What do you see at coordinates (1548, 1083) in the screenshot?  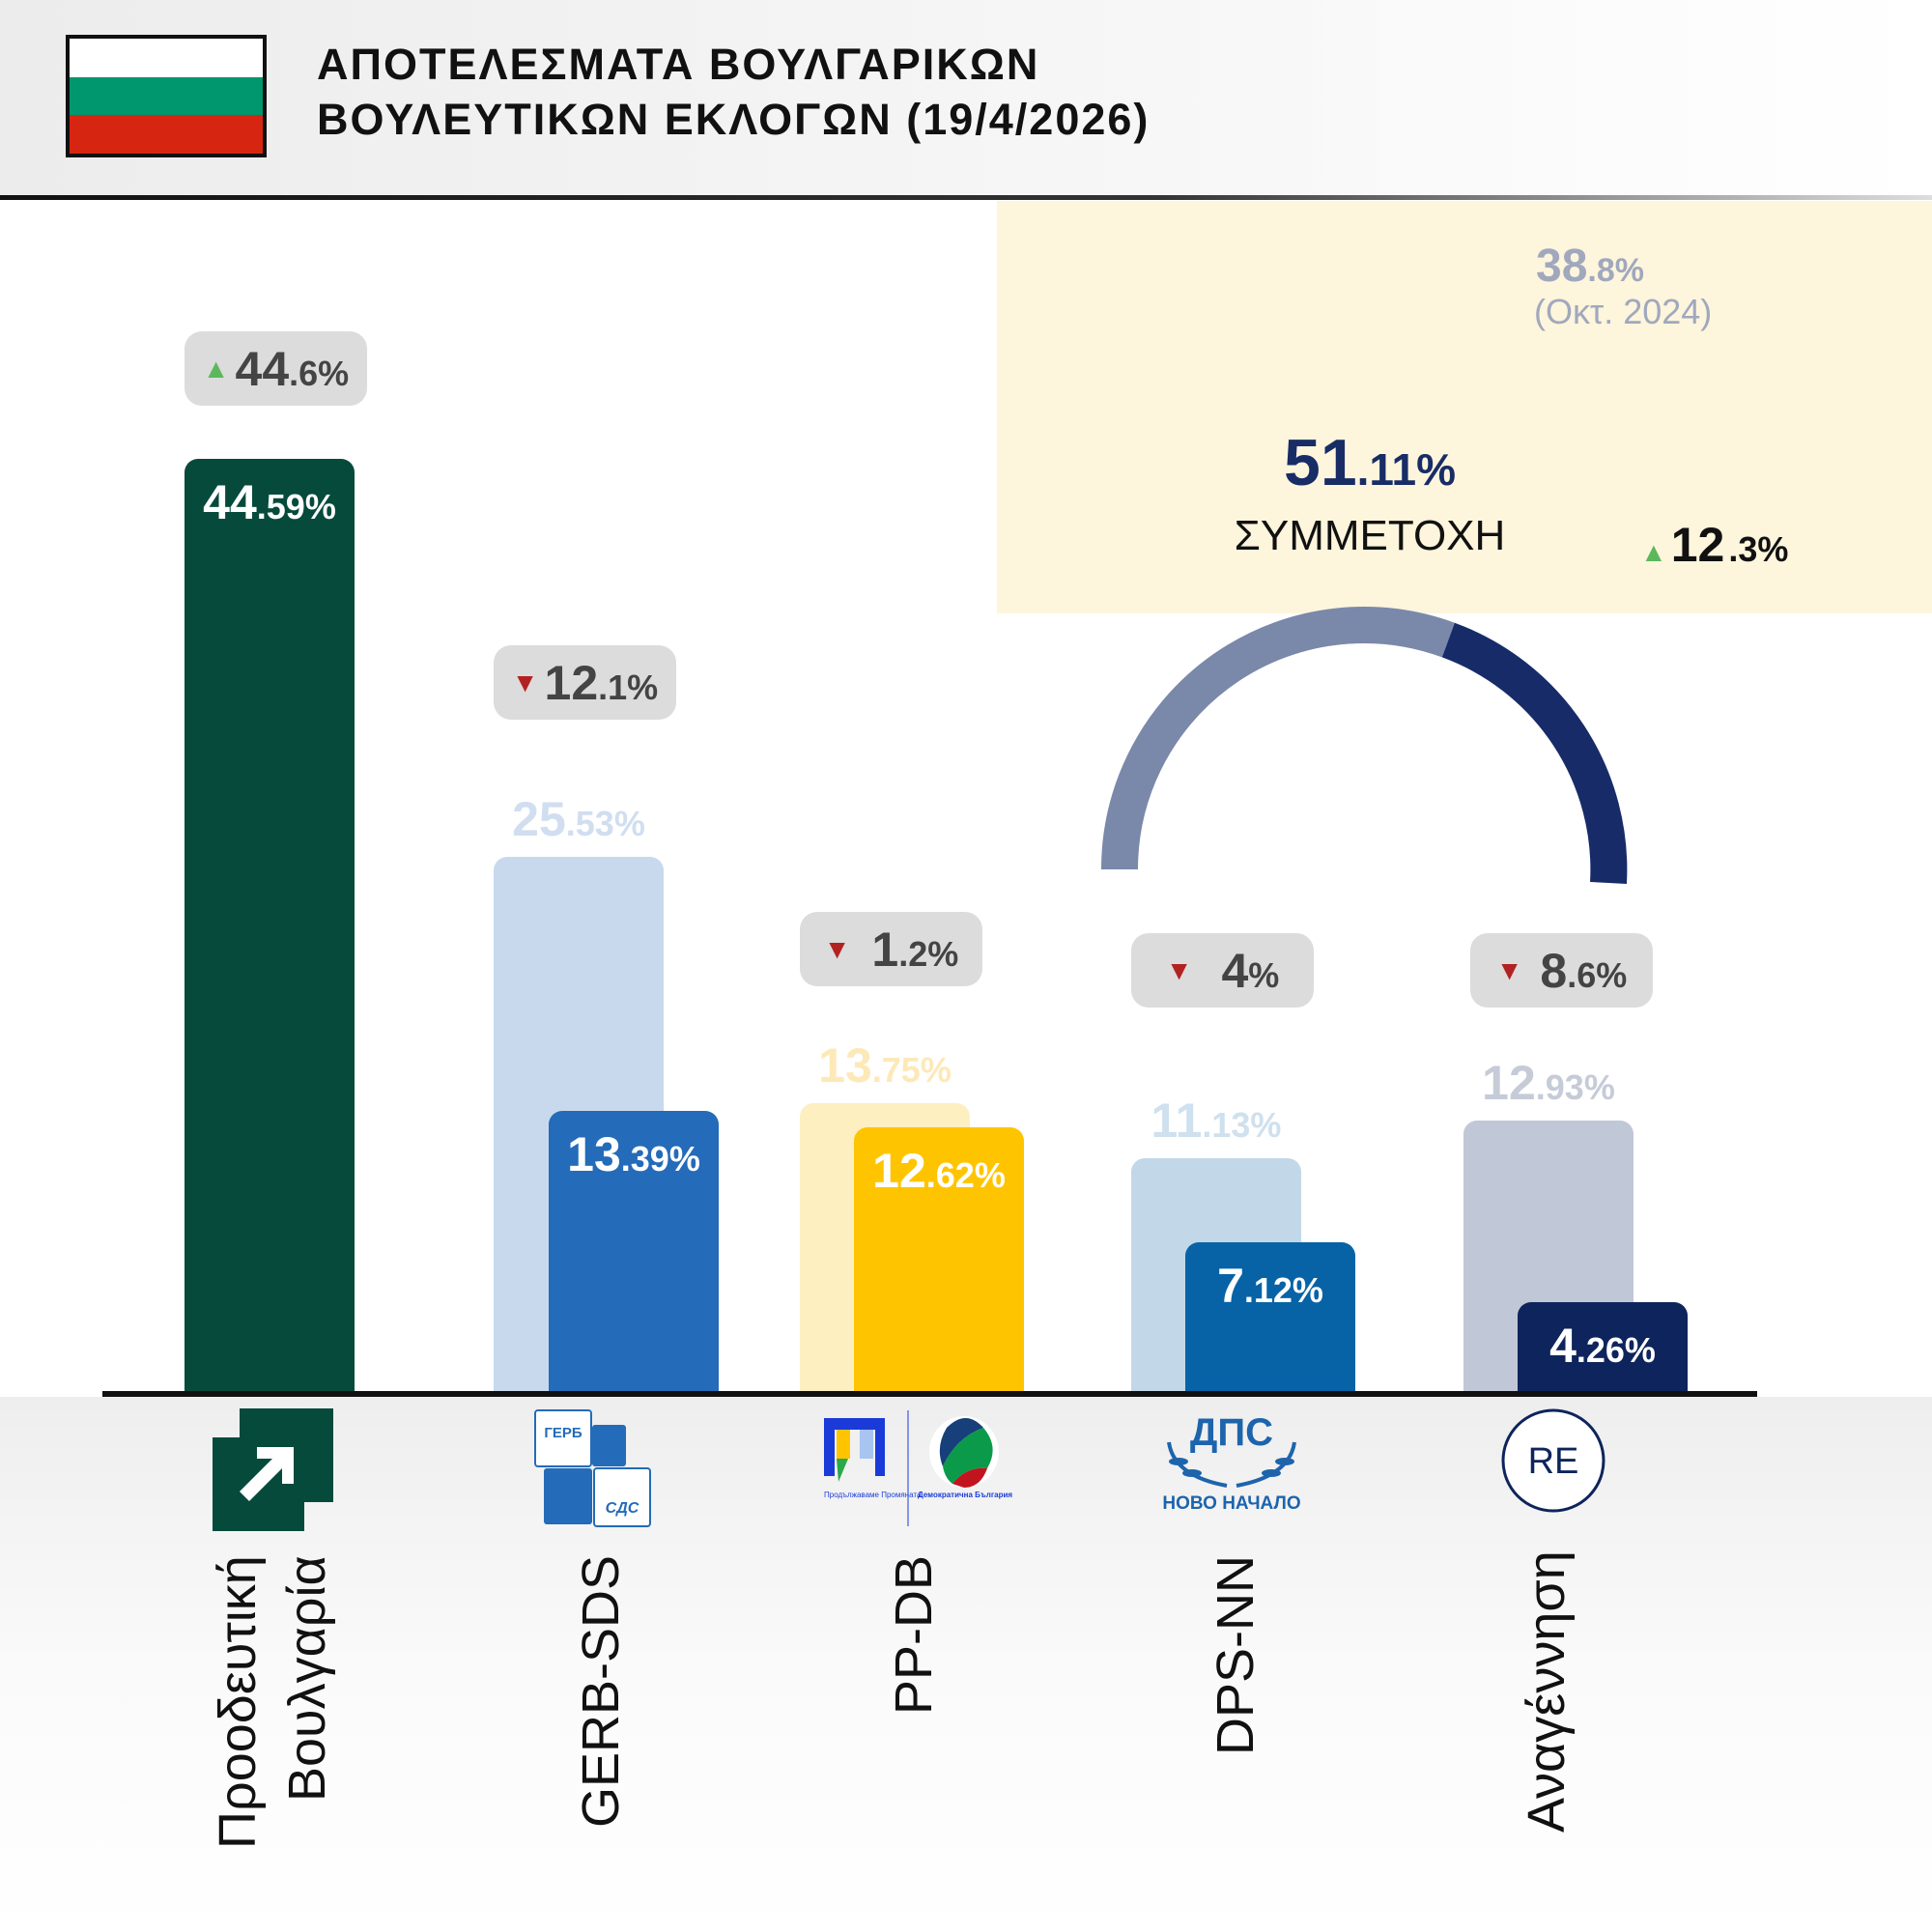 I see `value-label-2024: 12.93%` at bounding box center [1548, 1083].